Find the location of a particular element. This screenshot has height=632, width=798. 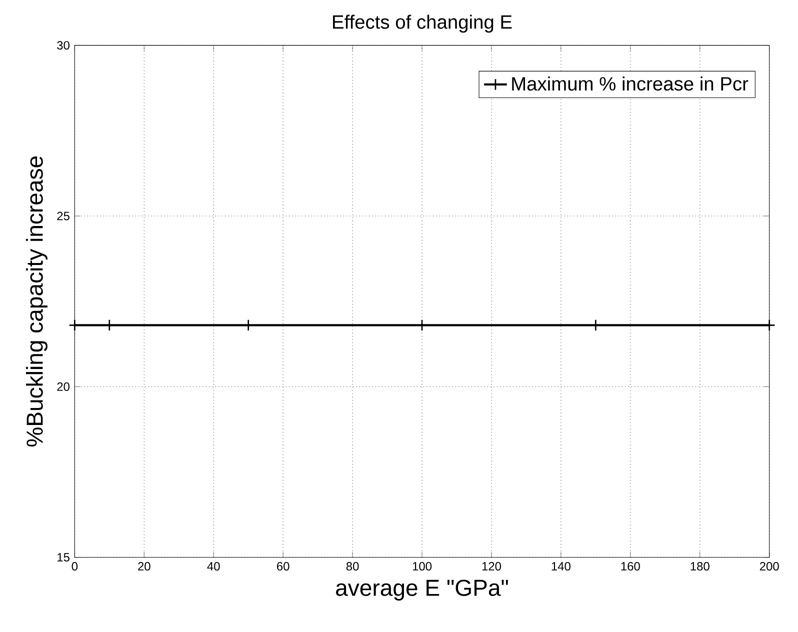

x-tick-label: 20 is located at coordinates (144, 566).